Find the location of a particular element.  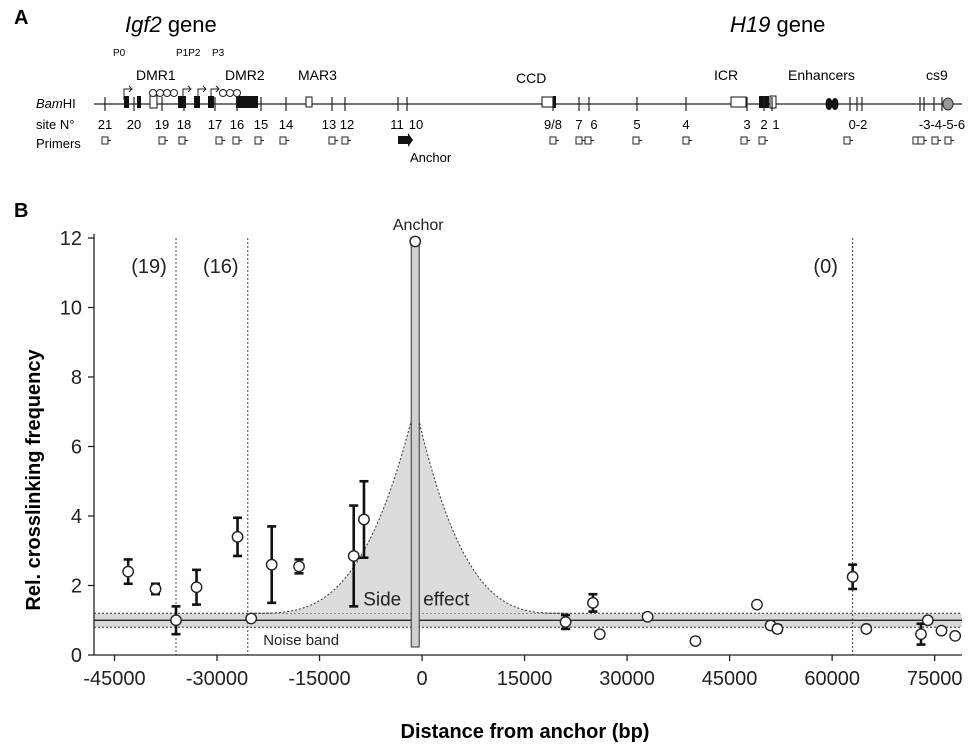

primer-markers is located at coordinates (527, 140).